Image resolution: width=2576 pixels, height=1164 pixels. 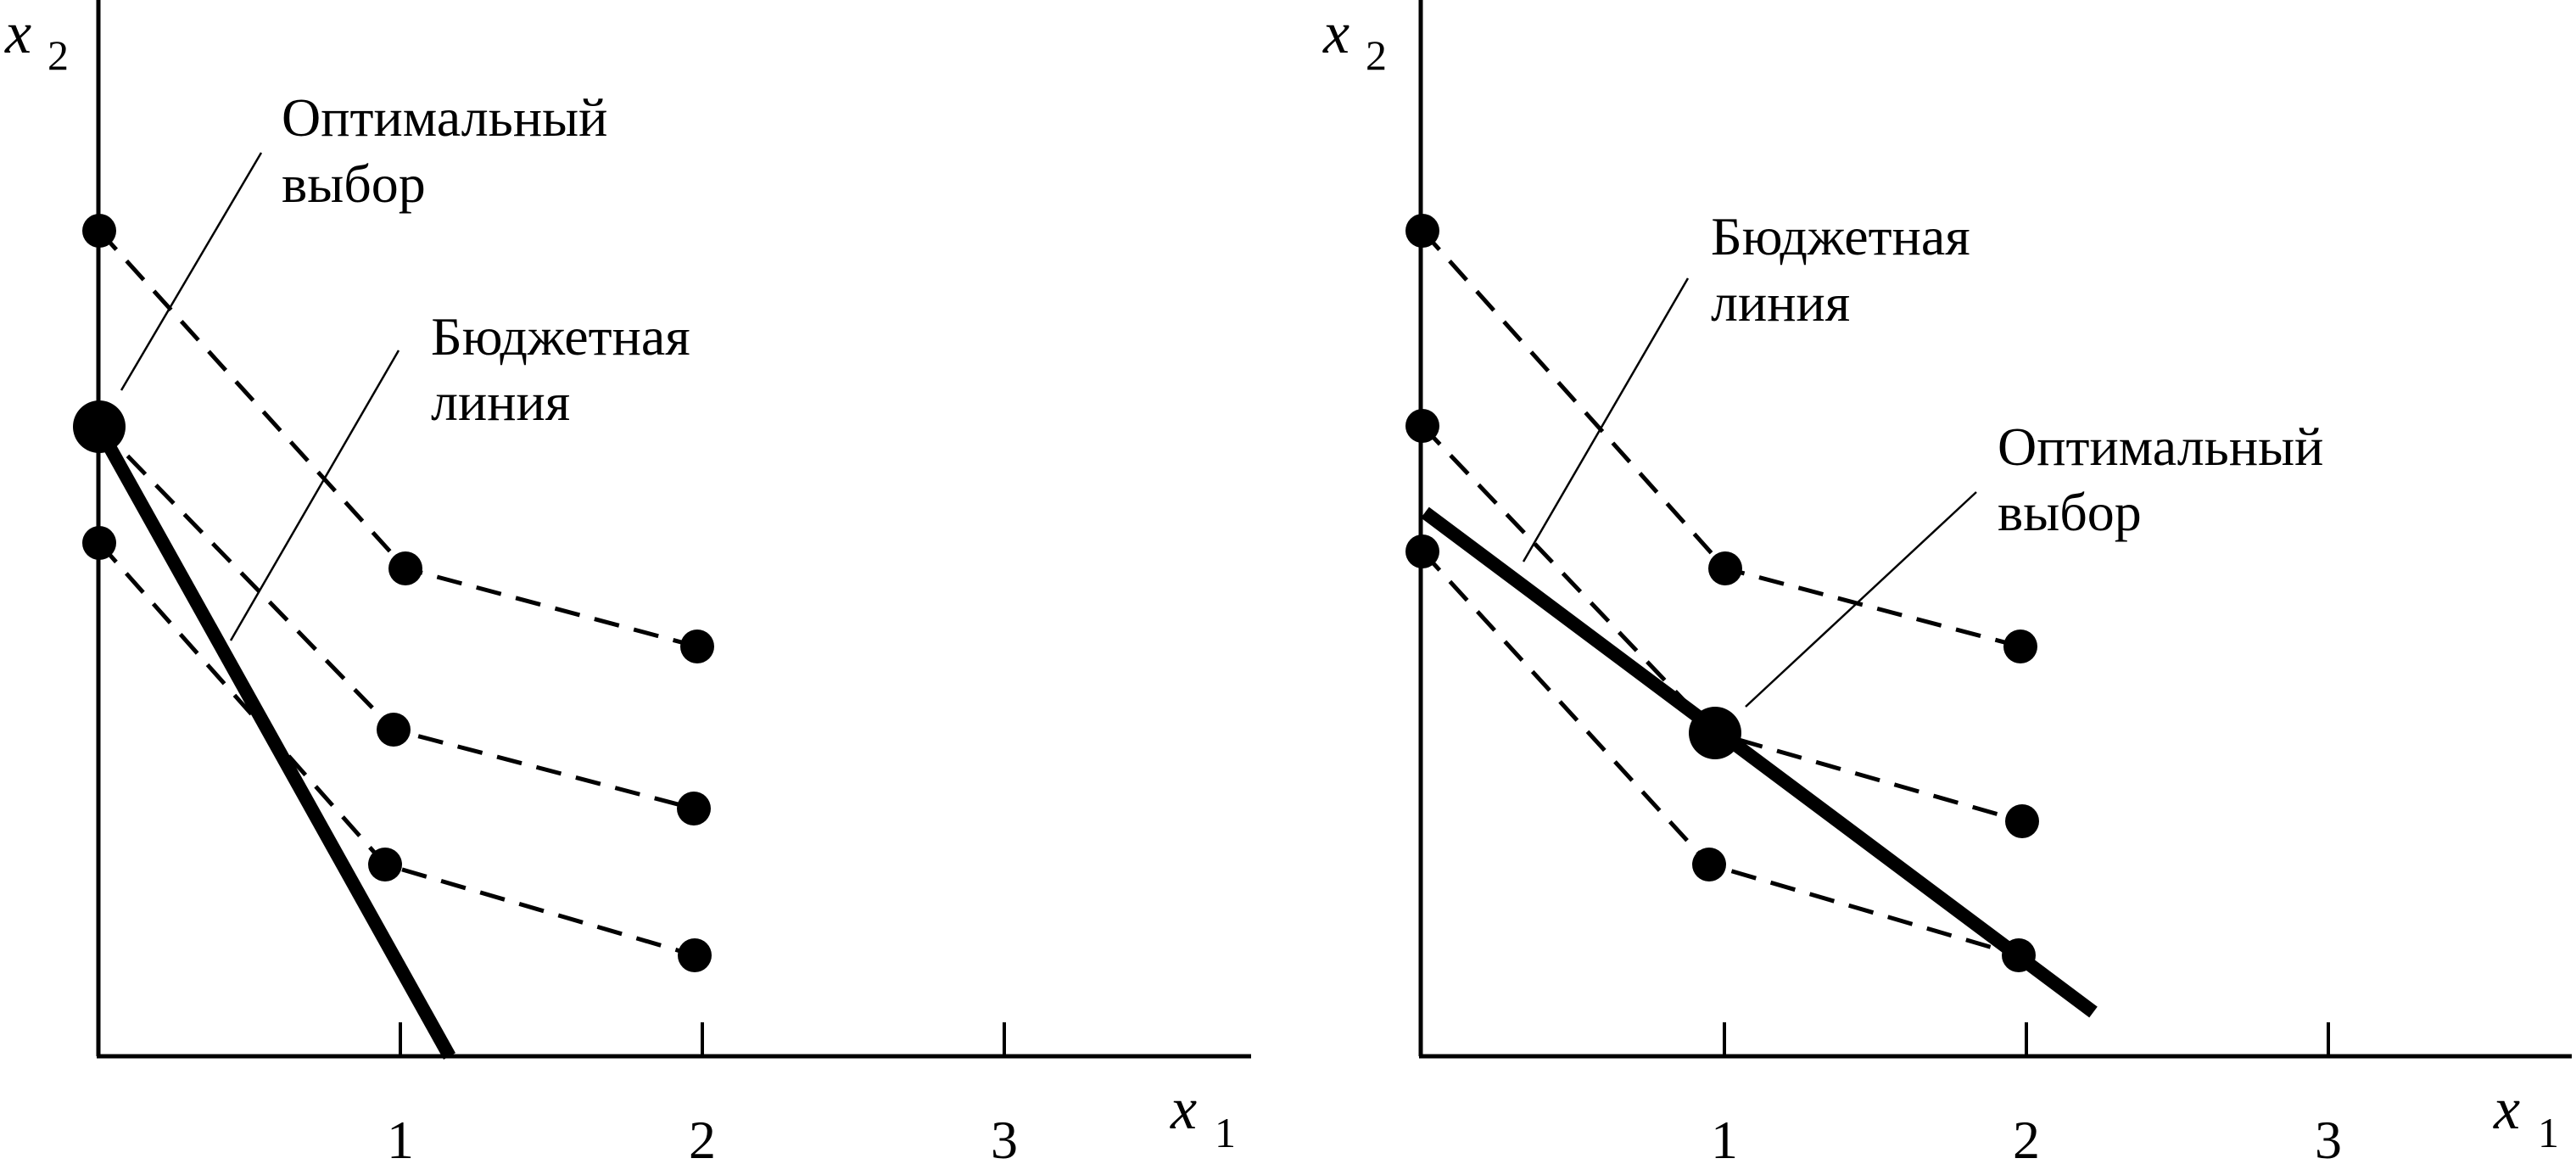 I want to click on right-x-axis-subscript: 1, so click(x=2548, y=1132).